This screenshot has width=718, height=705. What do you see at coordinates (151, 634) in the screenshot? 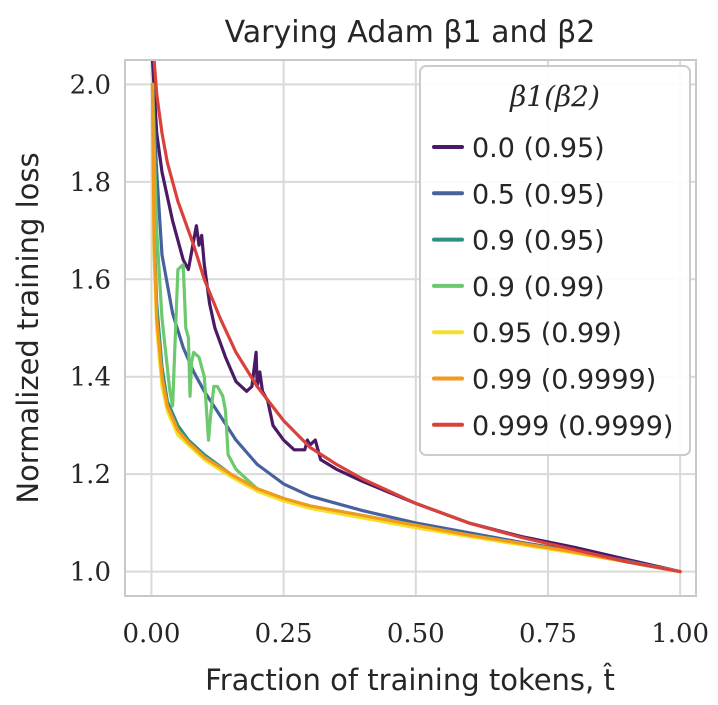
I see `x-tick-label: 0.00` at bounding box center [151, 634].